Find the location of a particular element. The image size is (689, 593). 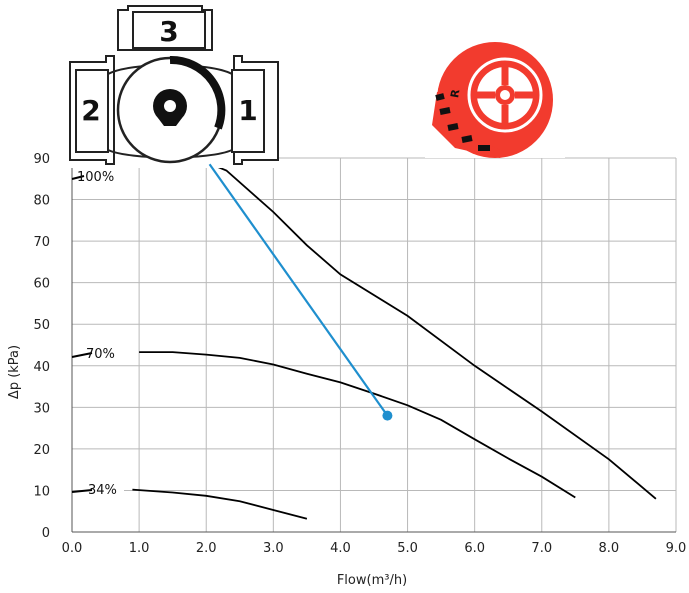

x-axis-title: Flow(m³/h) is located at coordinates (372, 580).